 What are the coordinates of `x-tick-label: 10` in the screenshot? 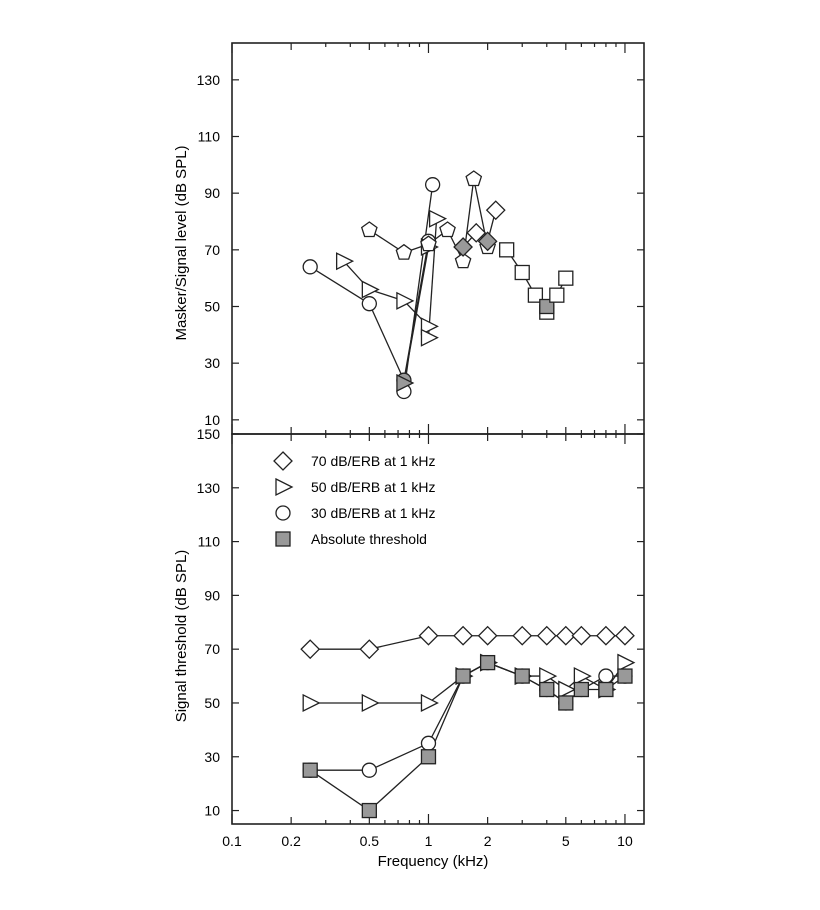 It's located at (625, 841).